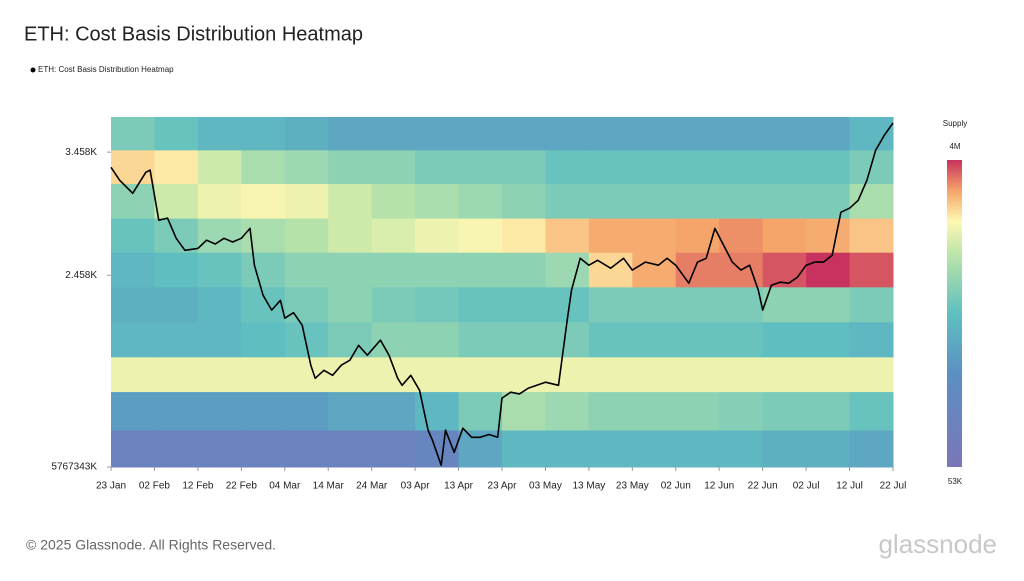  Describe the element at coordinates (955, 123) in the screenshot. I see `colorbar-title: Supply` at that location.